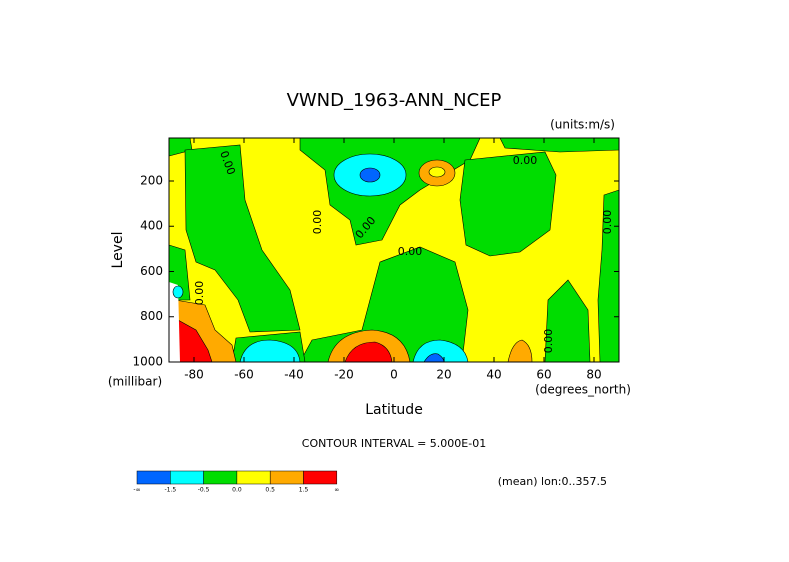 Image resolution: width=789 pixels, height=562 pixels. I want to click on y-tick-label: 1000, so click(147, 362).